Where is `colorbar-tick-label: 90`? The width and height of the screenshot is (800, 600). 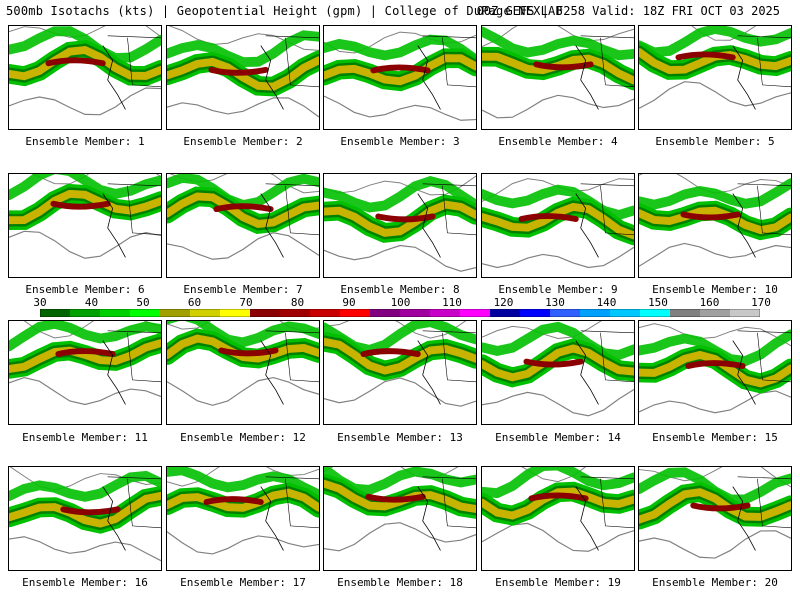
colorbar-tick-label: 90 is located at coordinates (349, 302).